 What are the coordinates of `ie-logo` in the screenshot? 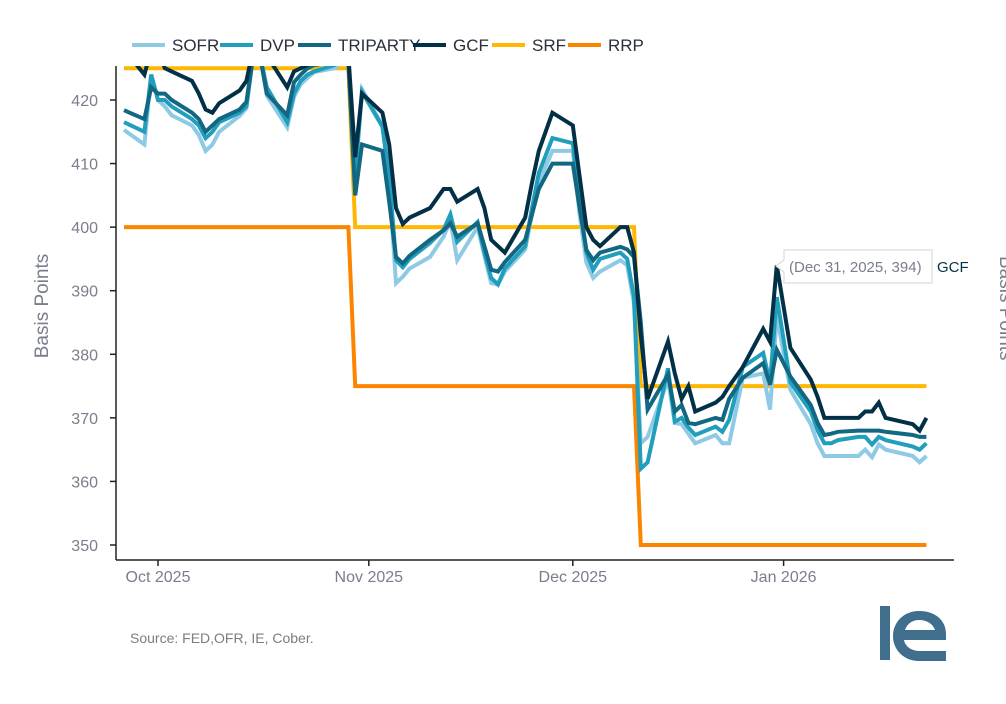 It's located at (913, 633).